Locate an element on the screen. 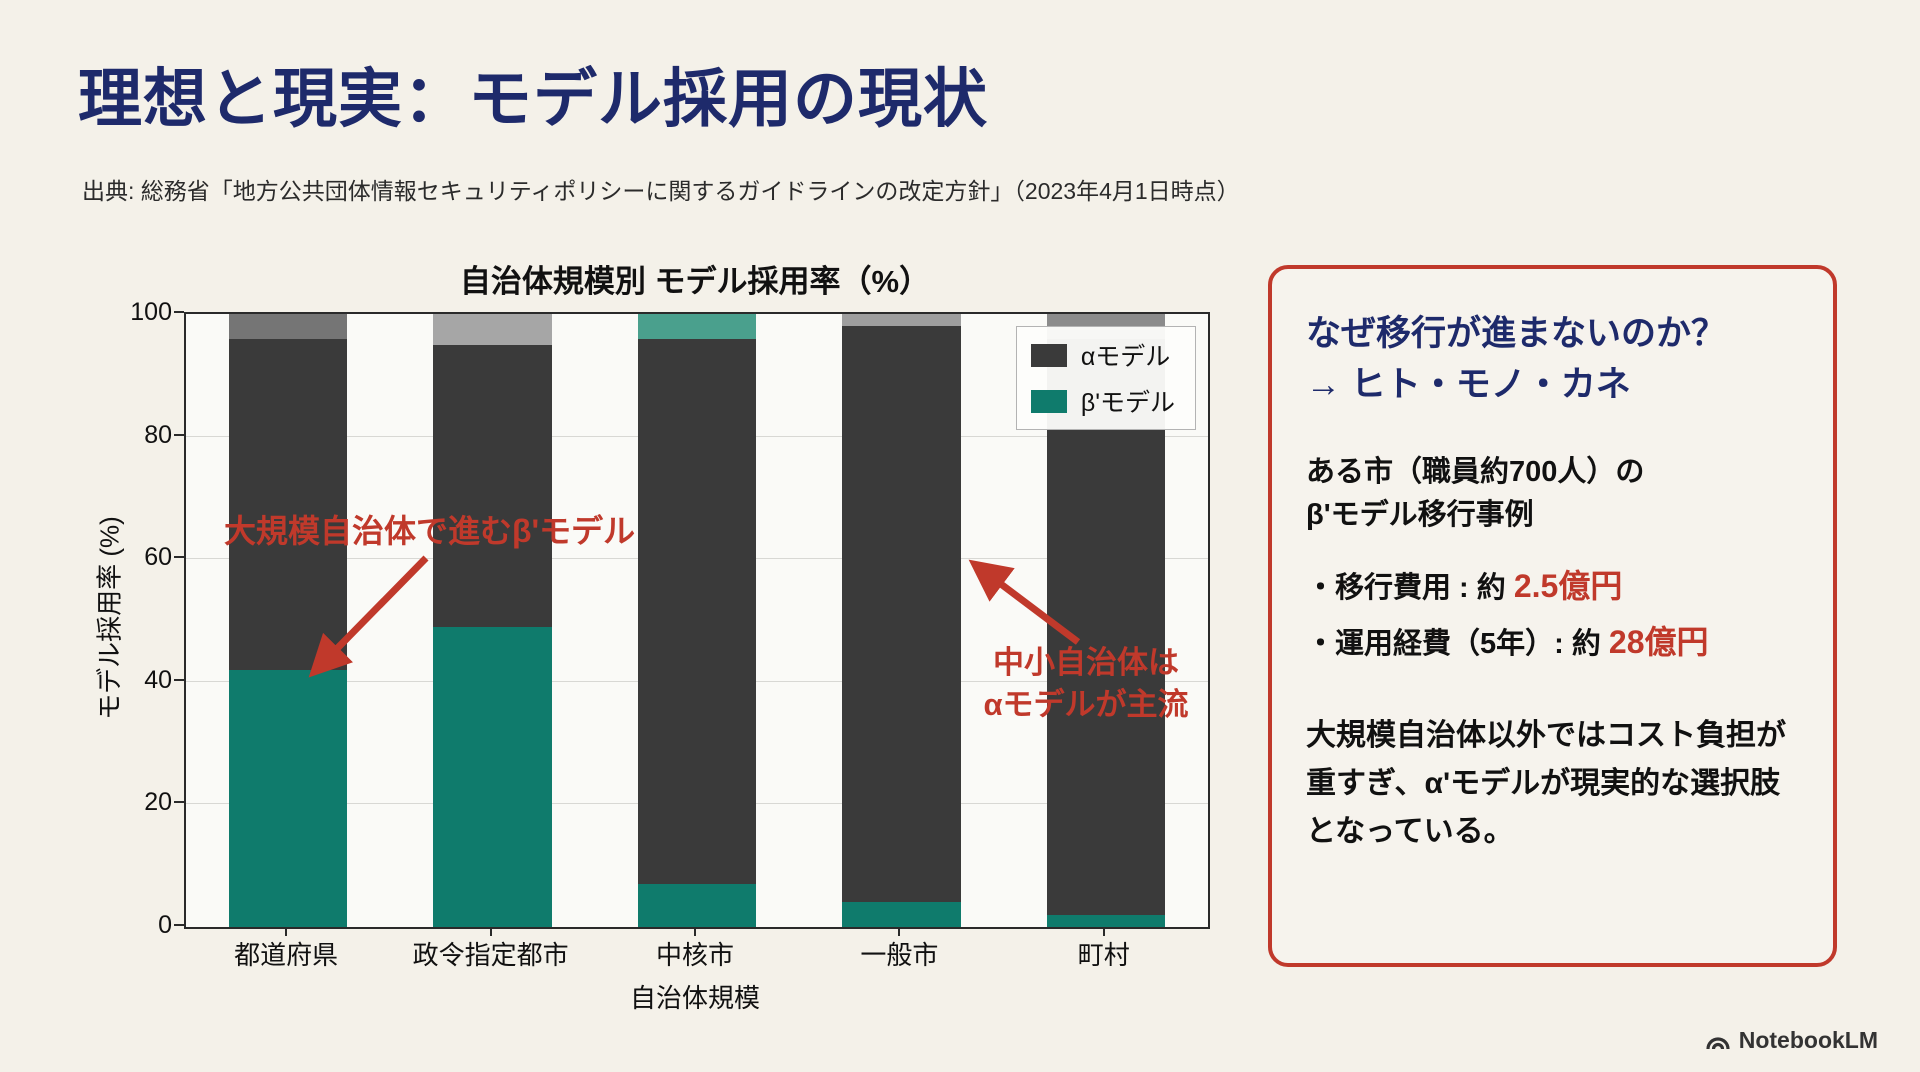 This screenshot has width=1920, height=1072. legend-item: αモデル is located at coordinates (1102, 355).